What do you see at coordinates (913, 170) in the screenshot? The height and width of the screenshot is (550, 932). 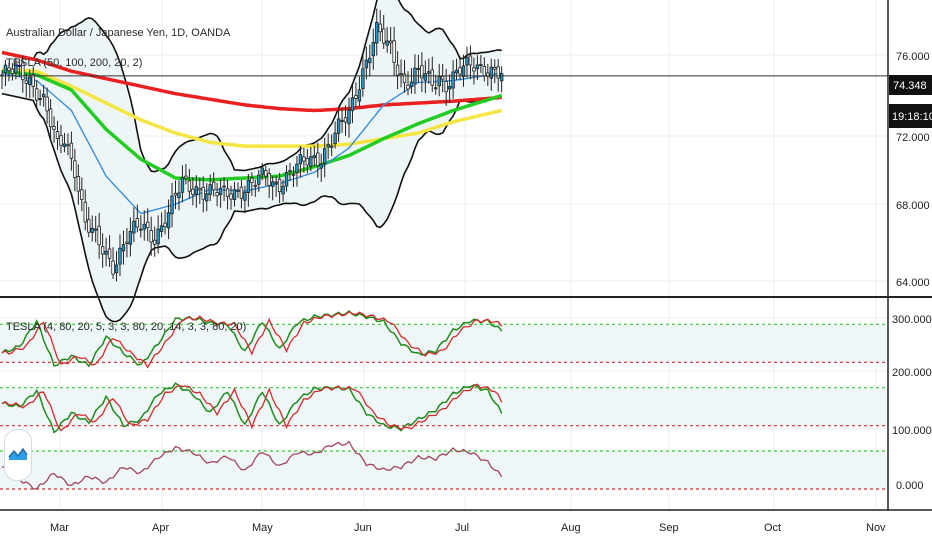 I see `price-scale: 76.000 72.000 68.000 64.000` at bounding box center [913, 170].